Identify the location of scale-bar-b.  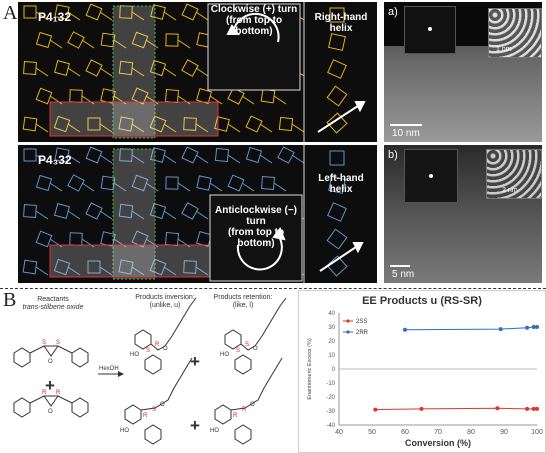
(400, 266).